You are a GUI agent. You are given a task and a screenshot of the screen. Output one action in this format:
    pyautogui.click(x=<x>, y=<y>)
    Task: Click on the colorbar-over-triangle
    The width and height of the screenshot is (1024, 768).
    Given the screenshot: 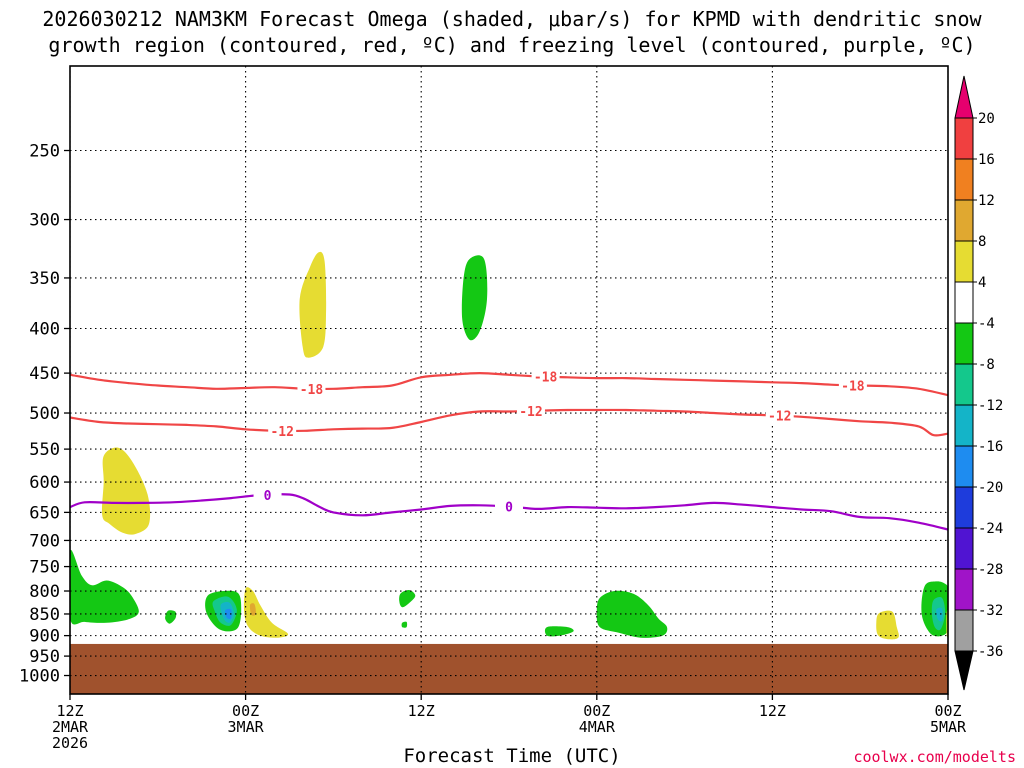 What is the action you would take?
    pyautogui.click(x=964, y=97)
    